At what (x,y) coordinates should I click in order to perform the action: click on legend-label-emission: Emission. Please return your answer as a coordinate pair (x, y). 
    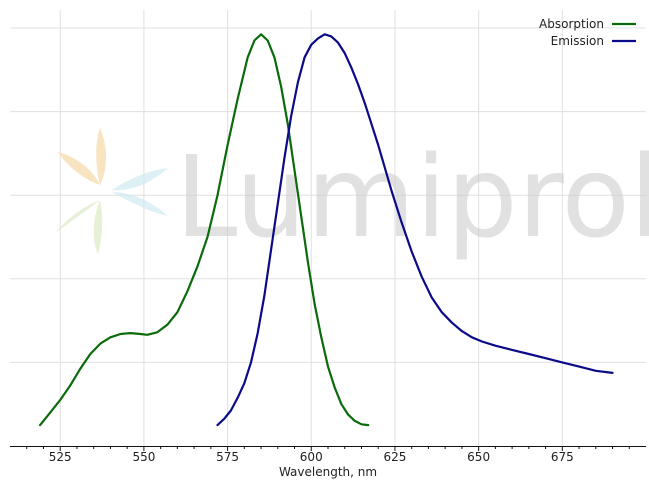
    Looking at the image, I should click on (577, 41).